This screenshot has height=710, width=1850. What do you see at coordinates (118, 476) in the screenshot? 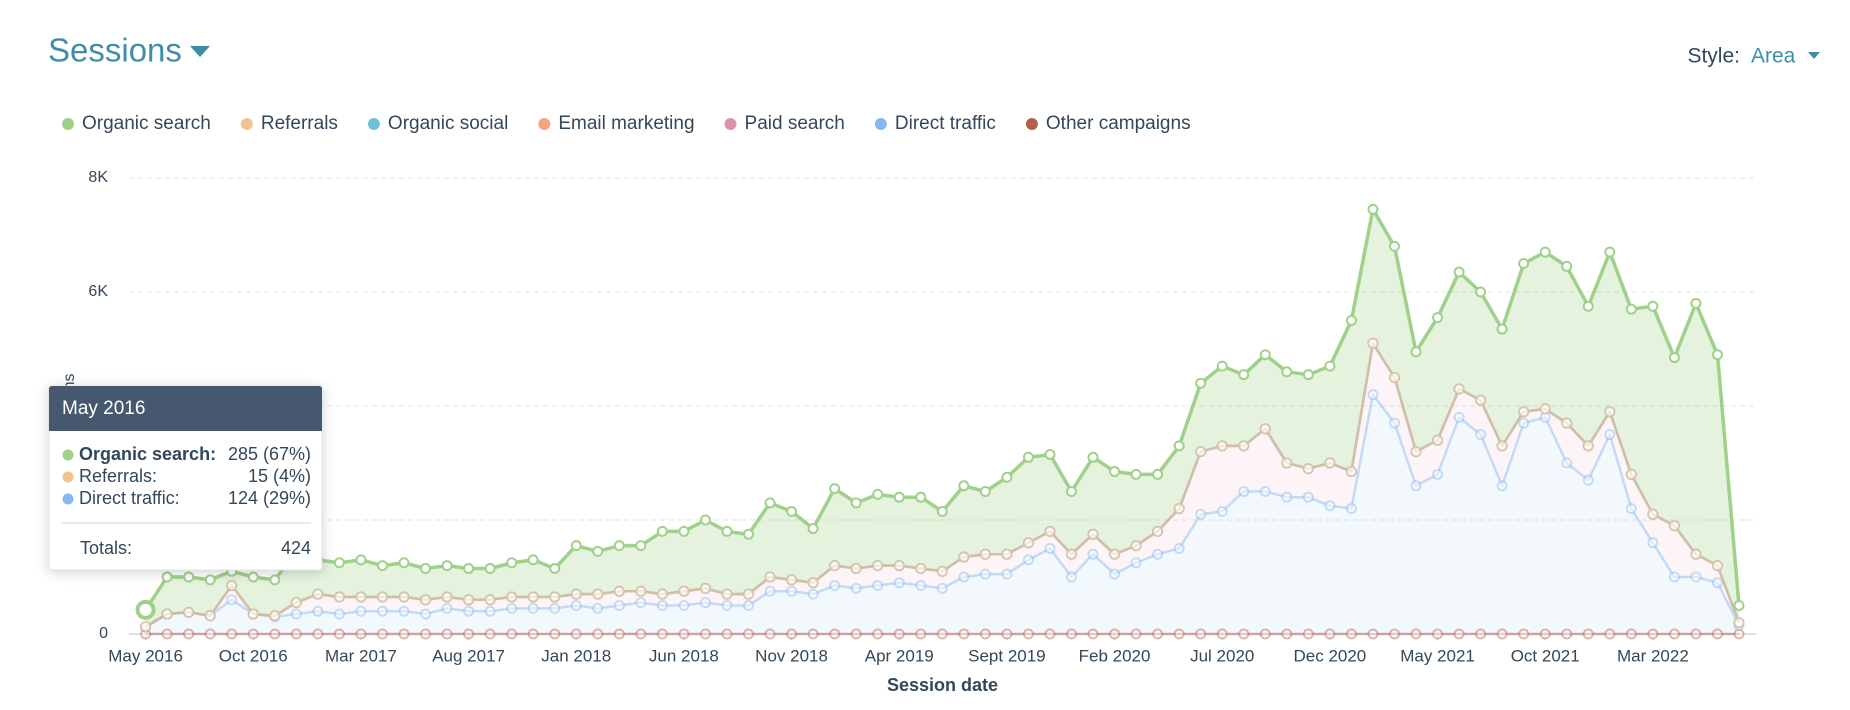
I see `tooltip-row-name: Referrals:` at bounding box center [118, 476].